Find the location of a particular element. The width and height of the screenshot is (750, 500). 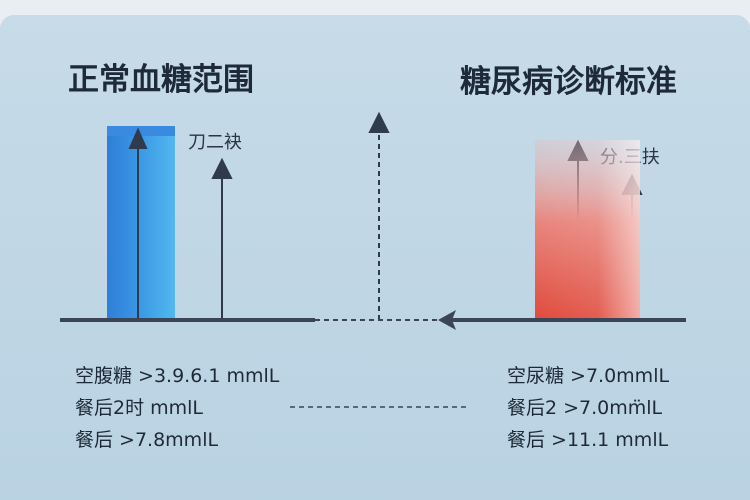

right-lines: 空尿糖 >7.0mmlL 餐后2 >7.0mm̈lL 餐后 >11.1 mmlL is located at coordinates (588, 408).